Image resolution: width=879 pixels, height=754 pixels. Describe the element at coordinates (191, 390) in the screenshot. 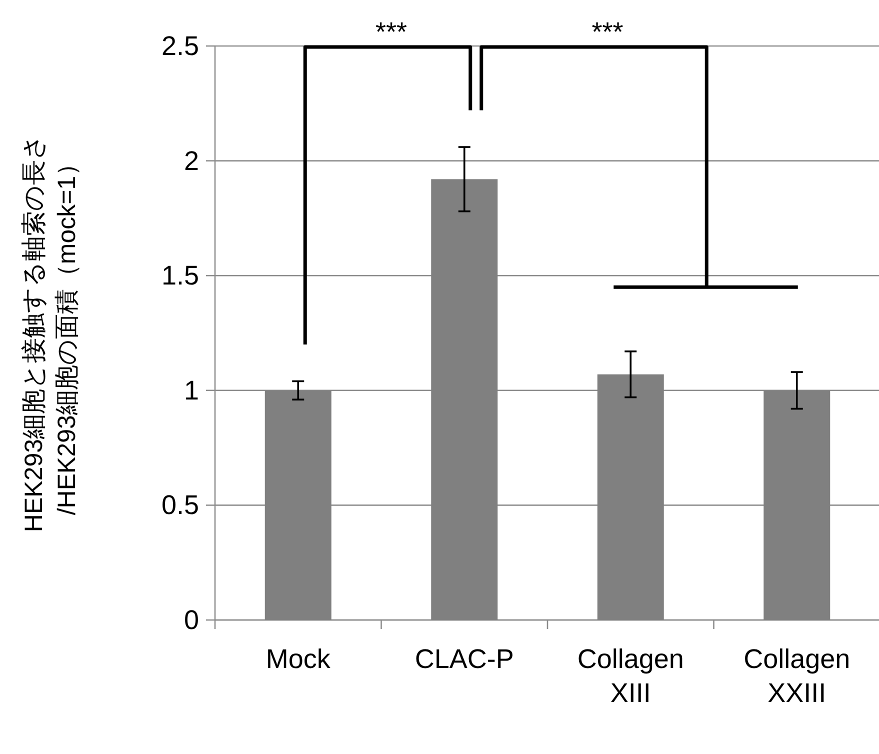

I see `y-tick-label: 1` at that location.